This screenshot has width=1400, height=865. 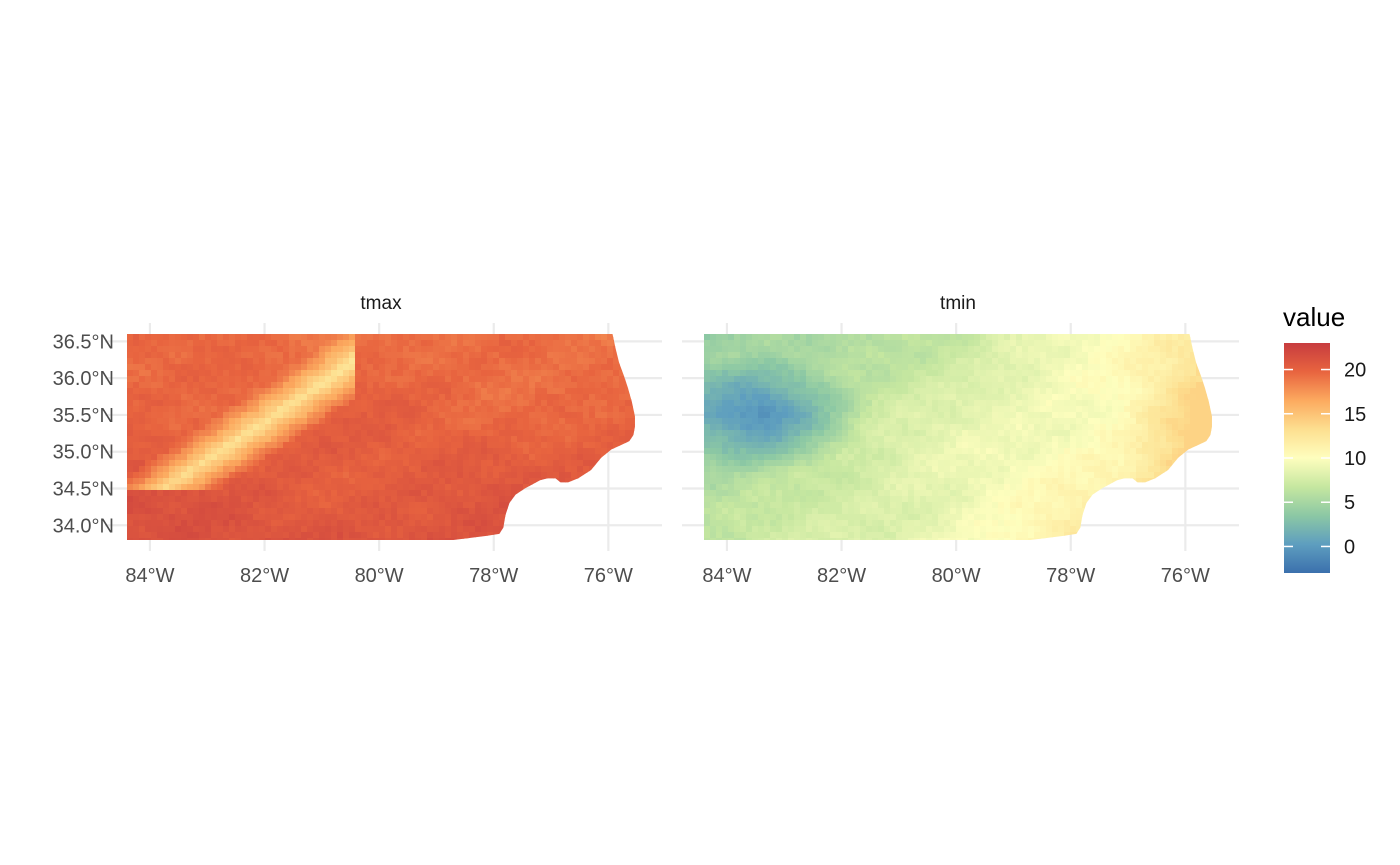 What do you see at coordinates (83, 342) in the screenshot?
I see `y-tick-label: 36.5°N` at bounding box center [83, 342].